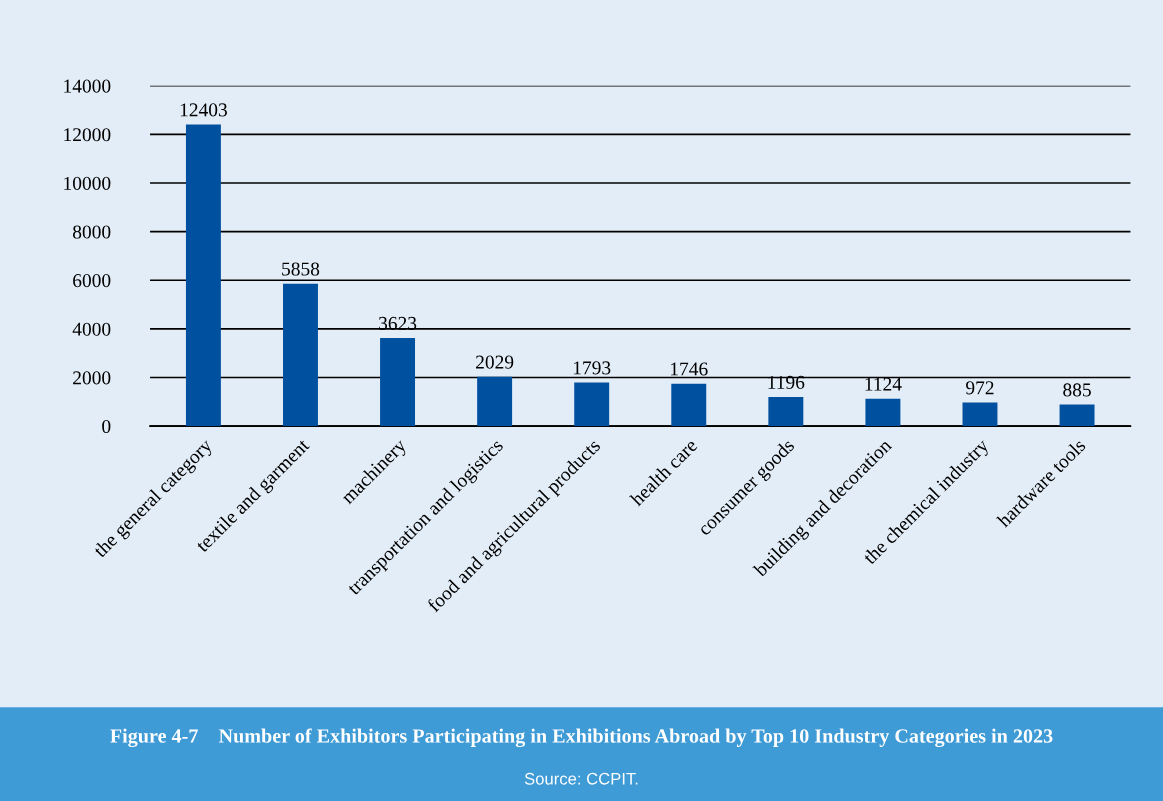  I want to click on y-tick-label: 14000, so click(87, 86).